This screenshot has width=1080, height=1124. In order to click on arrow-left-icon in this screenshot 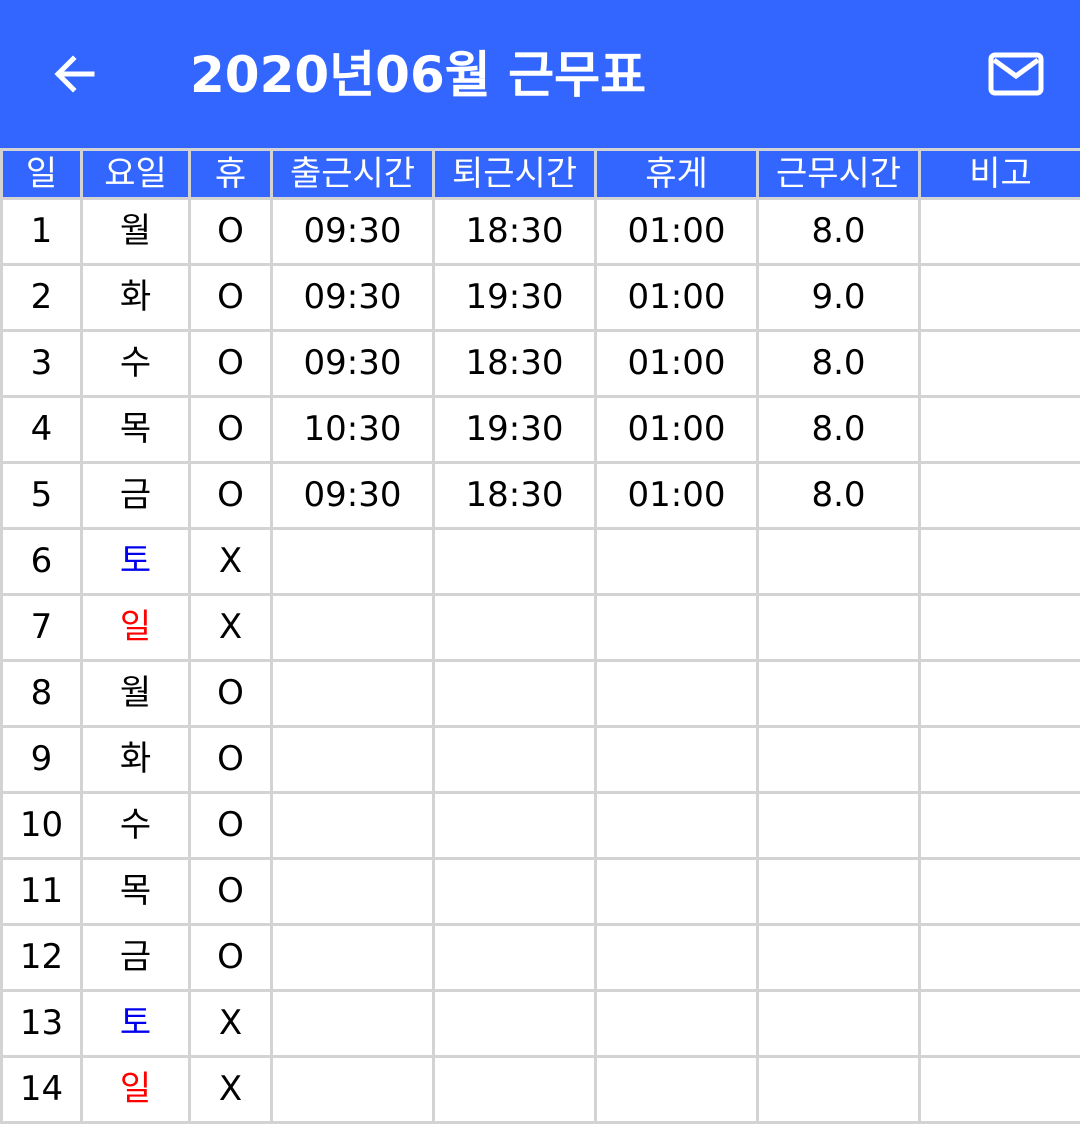, I will do `click(74, 74)`.